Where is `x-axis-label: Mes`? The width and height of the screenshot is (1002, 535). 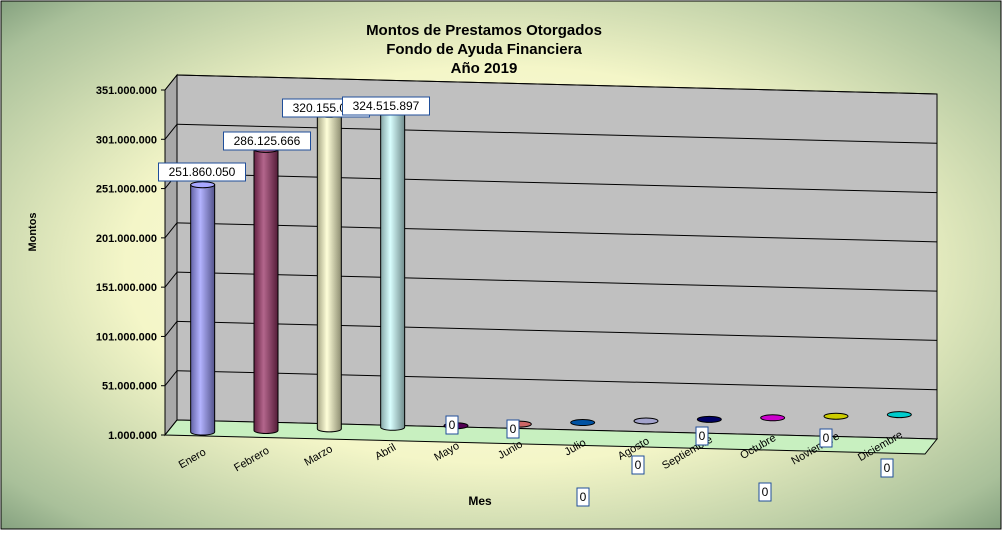
x-axis-label: Mes is located at coordinates (480, 501).